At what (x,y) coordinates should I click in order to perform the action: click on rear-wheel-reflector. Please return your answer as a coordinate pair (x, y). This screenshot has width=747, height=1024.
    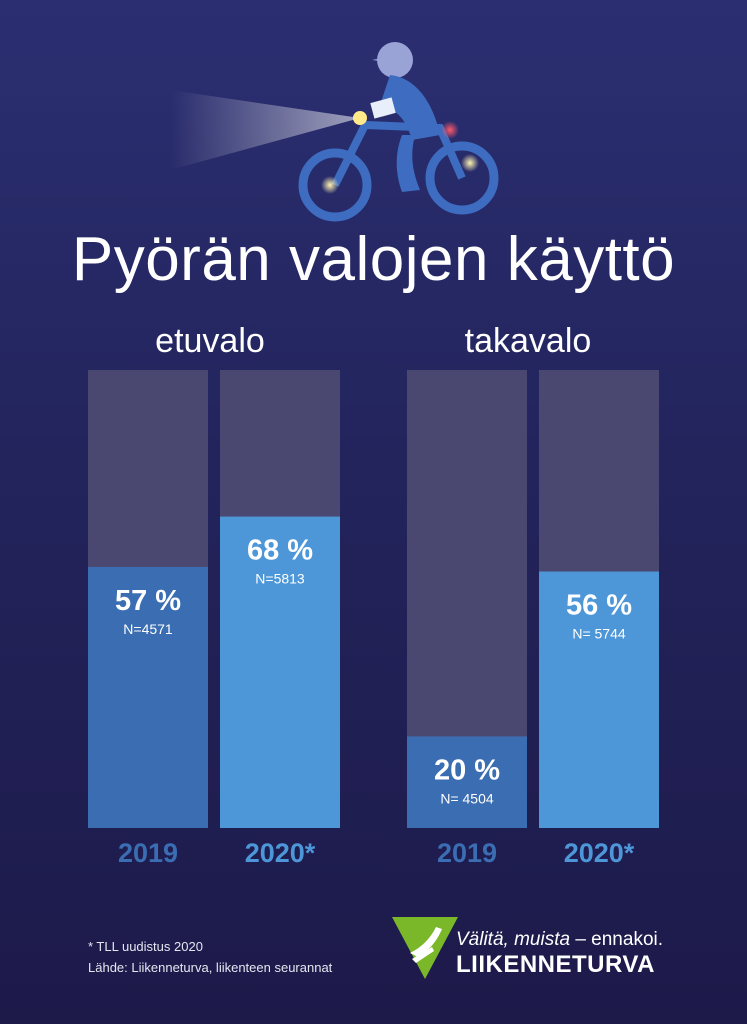
    Looking at the image, I should click on (470, 163).